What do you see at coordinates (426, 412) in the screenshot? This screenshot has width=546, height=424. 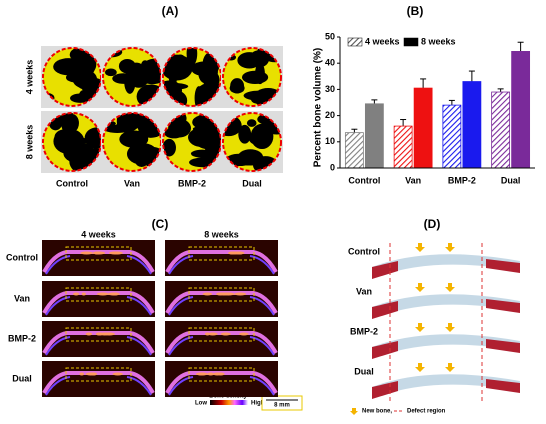 I see `legend-defect: Defect region` at bounding box center [426, 412].